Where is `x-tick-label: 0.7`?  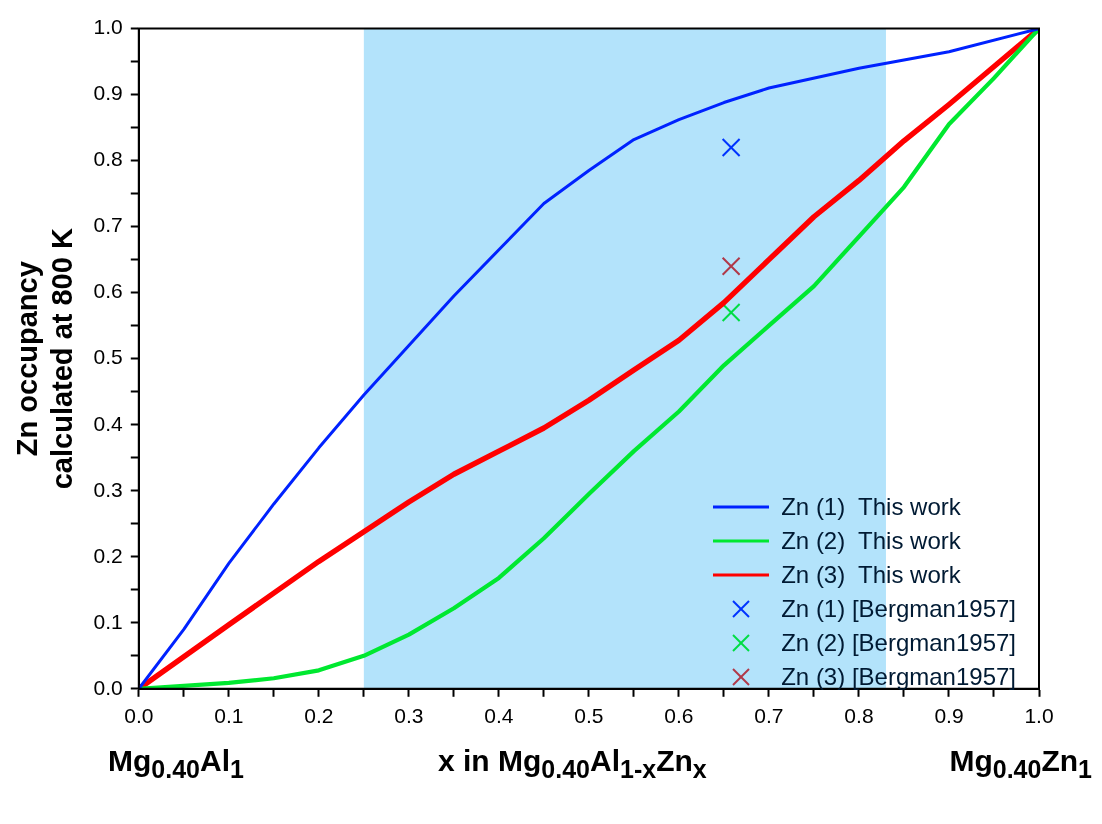 x-tick-label: 0.7 is located at coordinates (769, 716).